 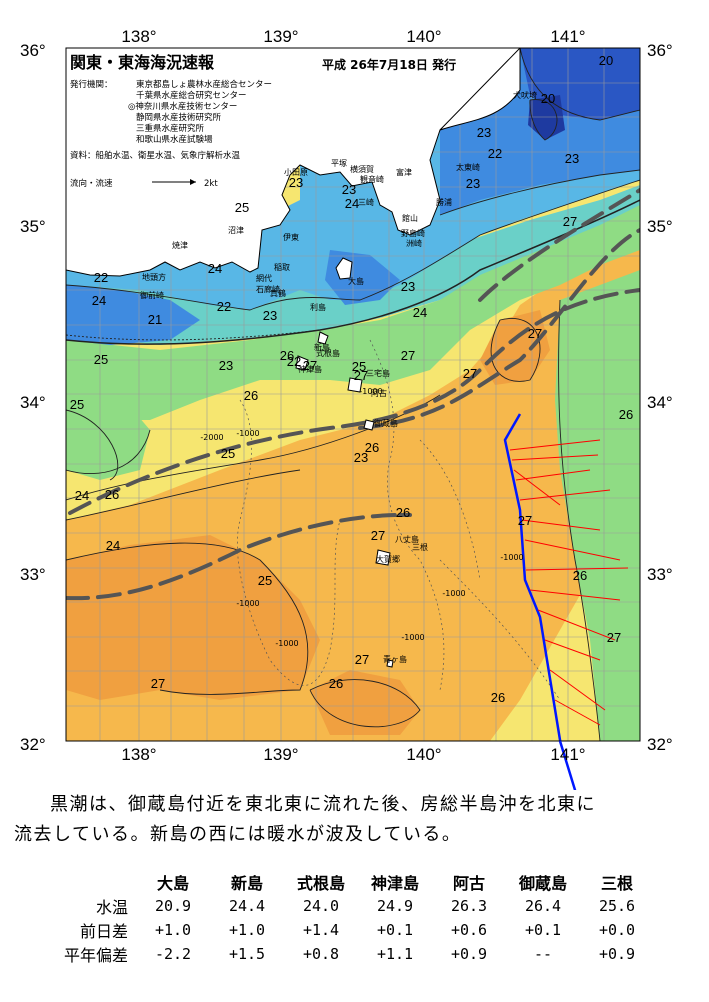 What do you see at coordinates (264, 278) in the screenshot?
I see `place-name: 網代` at bounding box center [264, 278].